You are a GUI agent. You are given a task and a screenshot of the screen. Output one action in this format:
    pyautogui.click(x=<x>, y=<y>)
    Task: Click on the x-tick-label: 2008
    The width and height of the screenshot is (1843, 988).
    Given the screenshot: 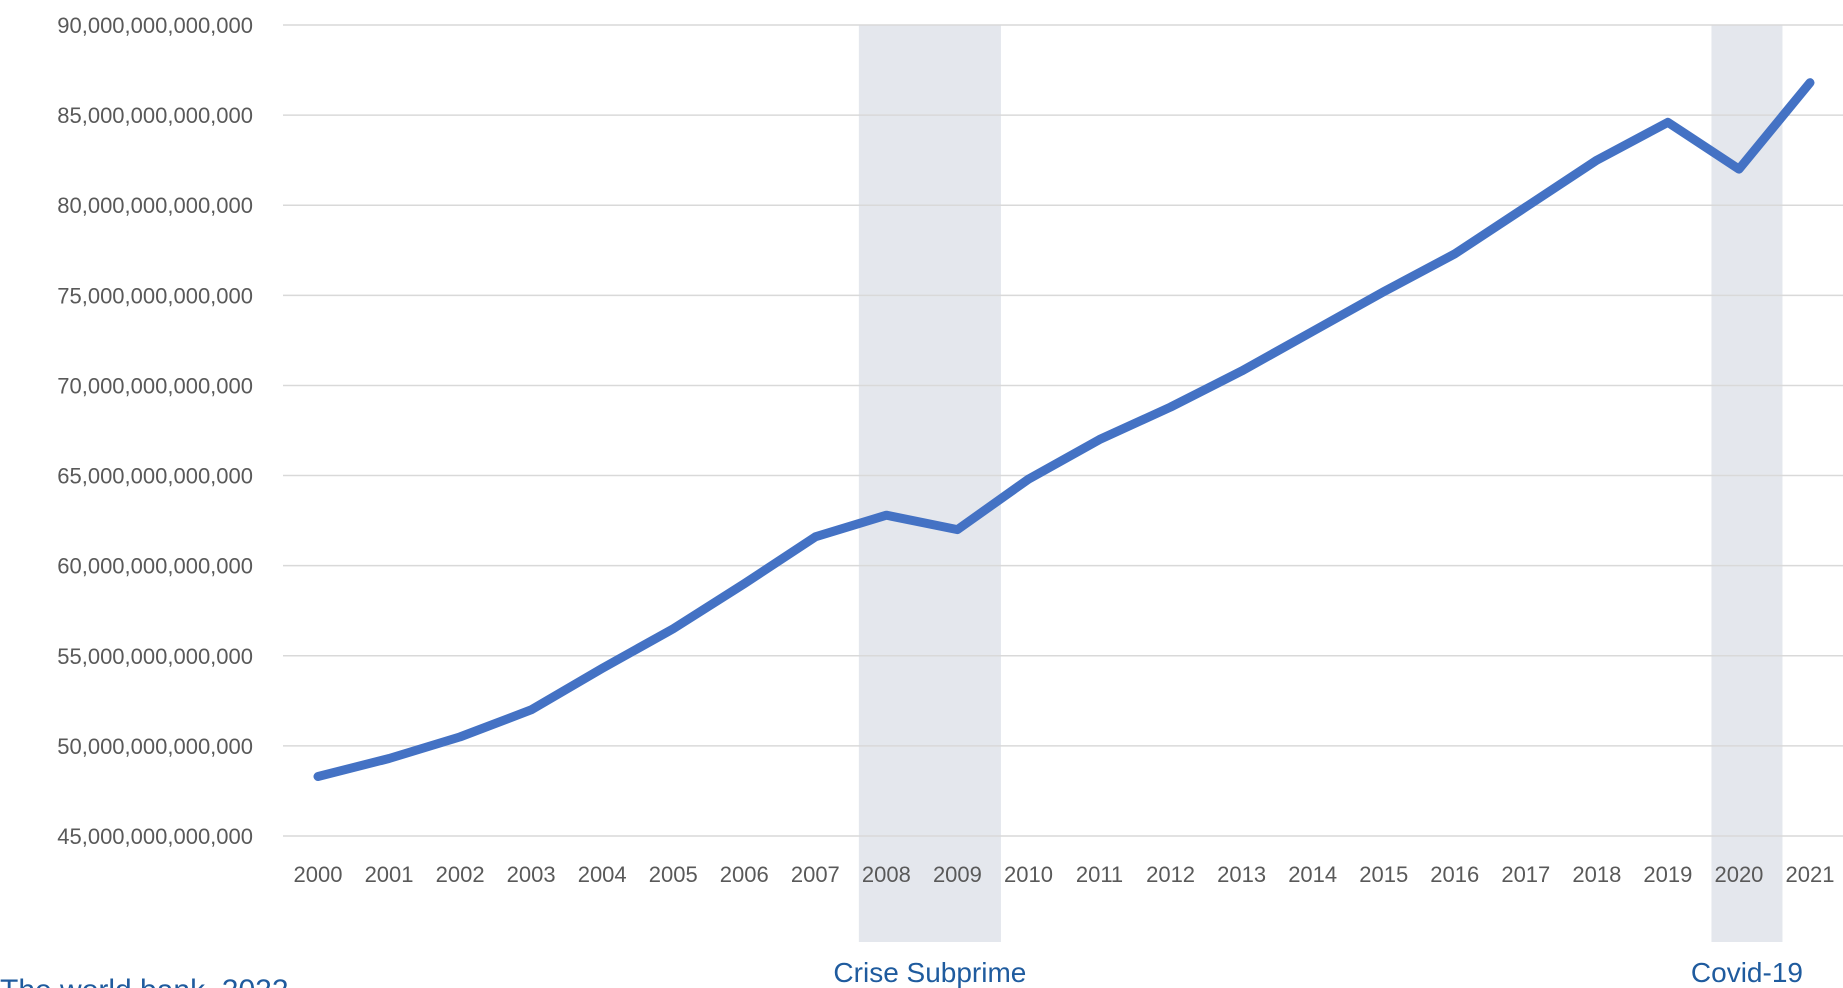 What is the action you would take?
    pyautogui.click(x=886, y=874)
    